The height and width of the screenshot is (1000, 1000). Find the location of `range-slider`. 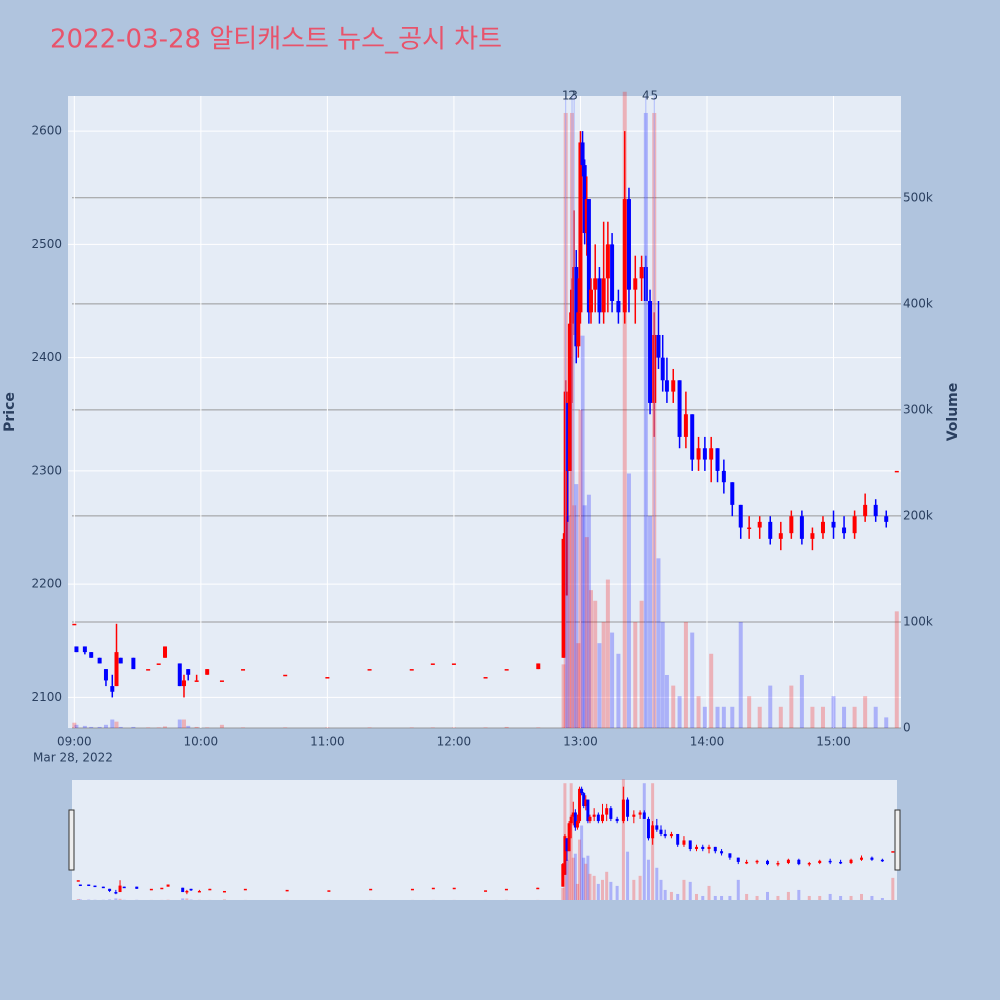

range-slider is located at coordinates (484, 840).